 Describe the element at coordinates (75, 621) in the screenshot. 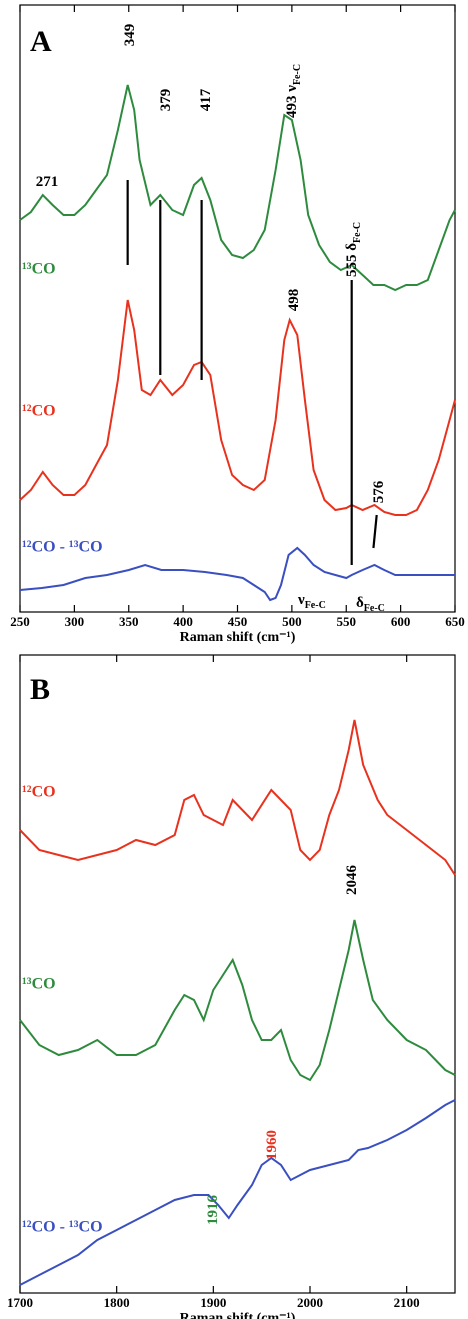

I see `x-tick-label: 300` at that location.